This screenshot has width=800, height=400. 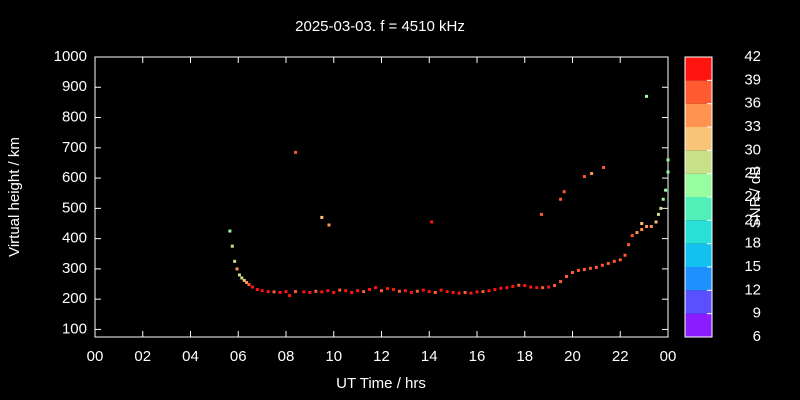 I want to click on colorbar-tick-label: 15, so click(x=752, y=266).